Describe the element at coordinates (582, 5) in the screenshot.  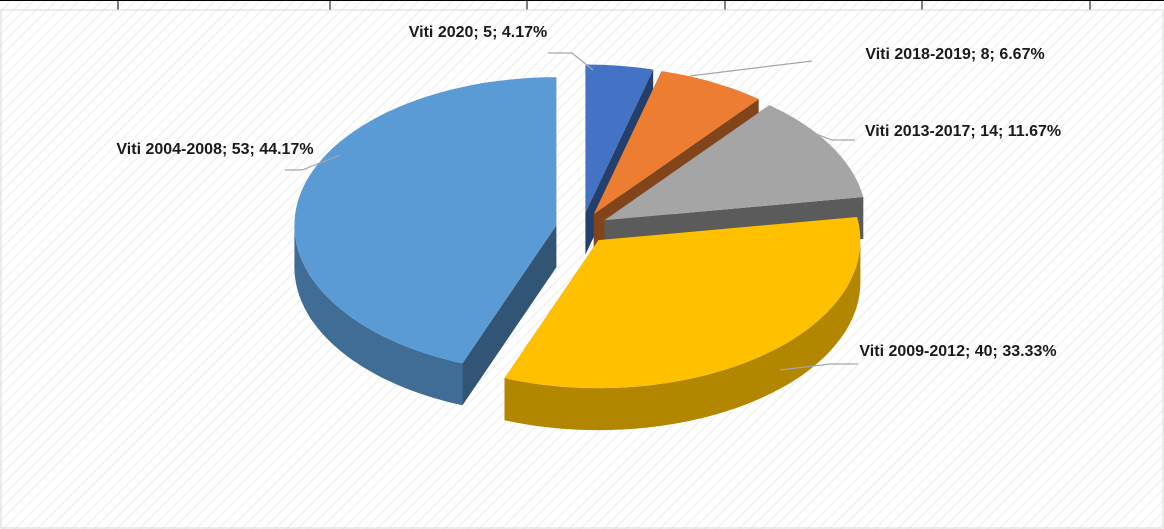
I see `sheet-grid` at that location.